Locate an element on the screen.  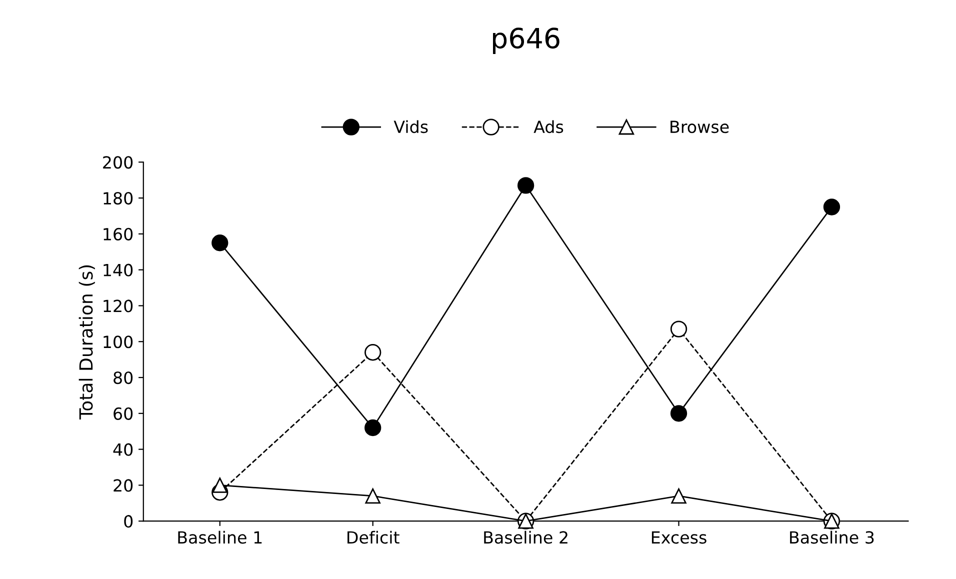
y-tick-label: 160 is located at coordinates (118, 234).